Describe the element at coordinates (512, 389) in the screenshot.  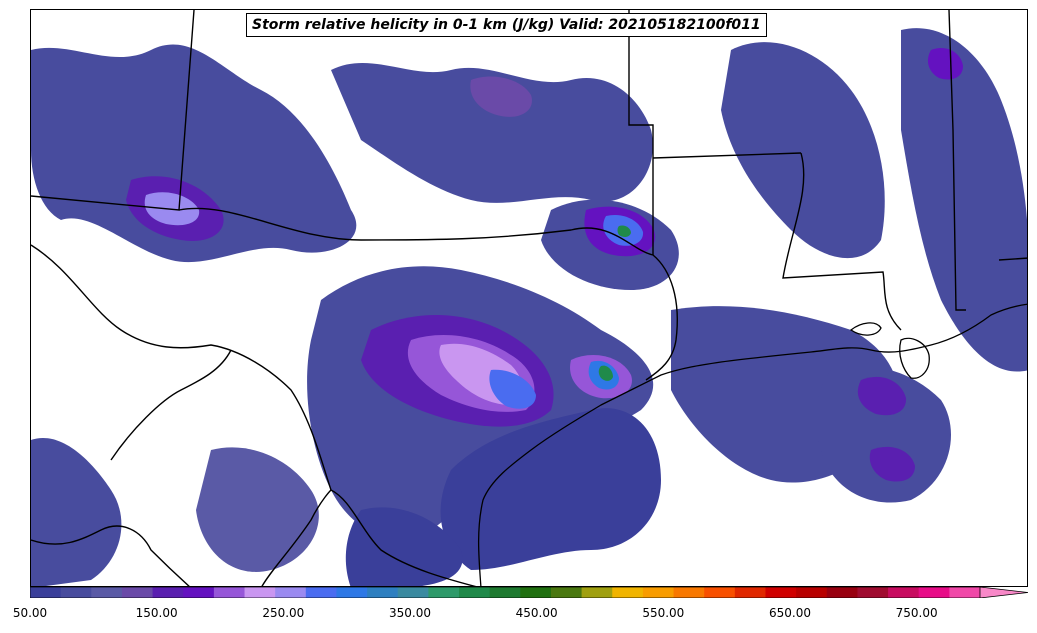
I see `core-central-texas-peak` at that location.